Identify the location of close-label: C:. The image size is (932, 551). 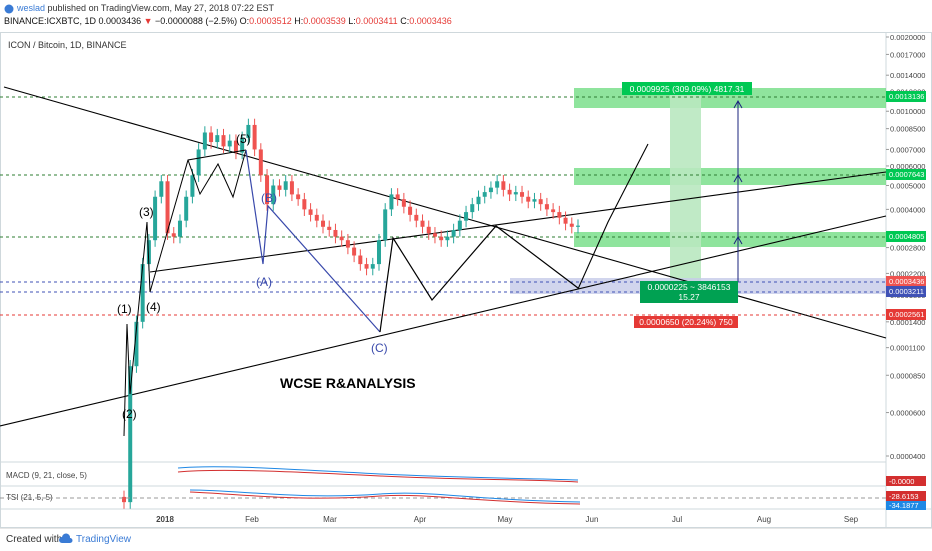
(405, 21).